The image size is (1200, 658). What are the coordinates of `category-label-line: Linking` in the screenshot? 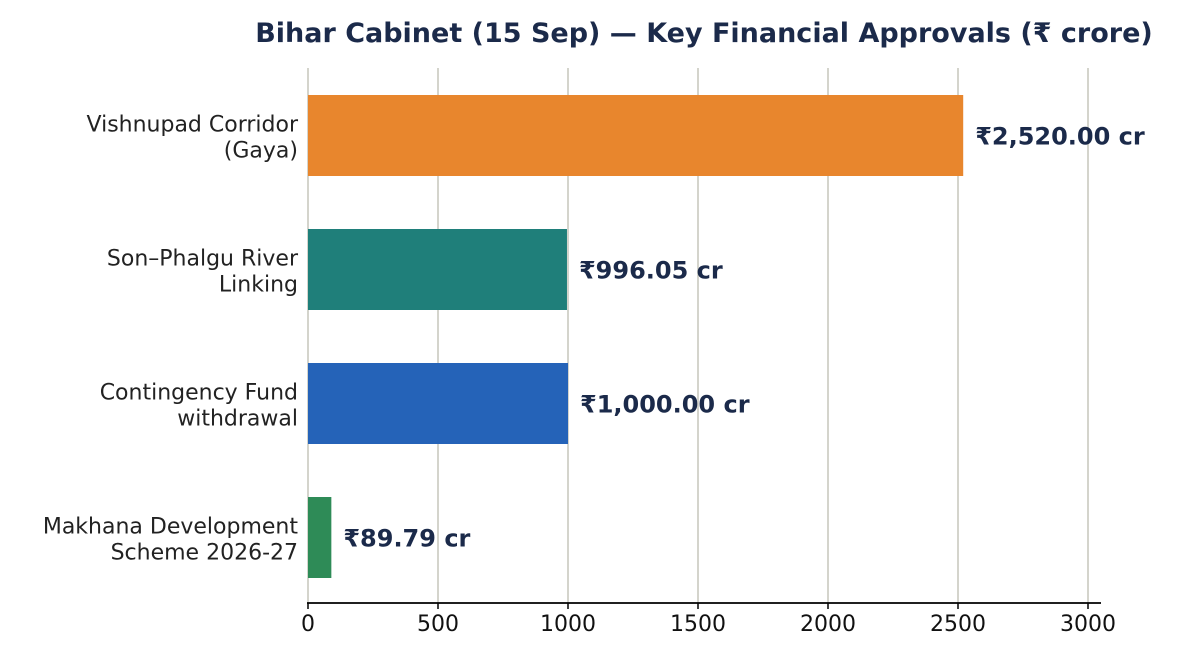 It's located at (258, 285).